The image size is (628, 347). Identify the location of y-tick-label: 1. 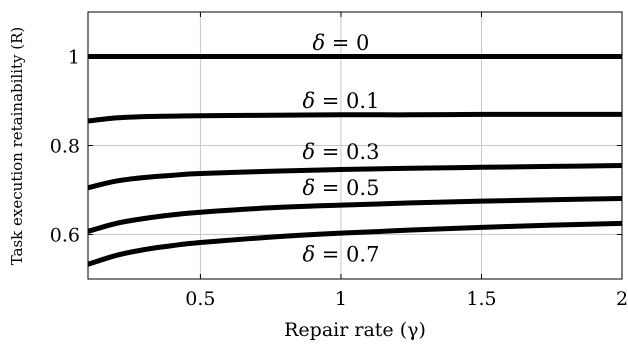
(74, 58).